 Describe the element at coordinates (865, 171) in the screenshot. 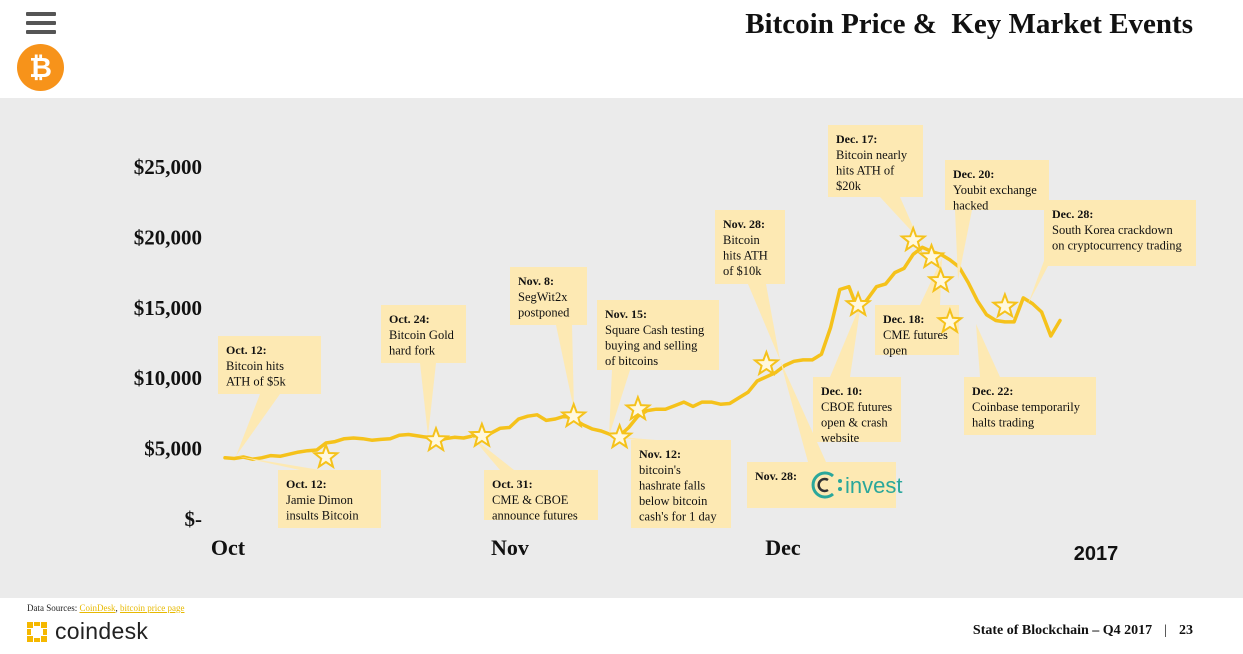

I see `annotation-text: hits ATH of` at that location.